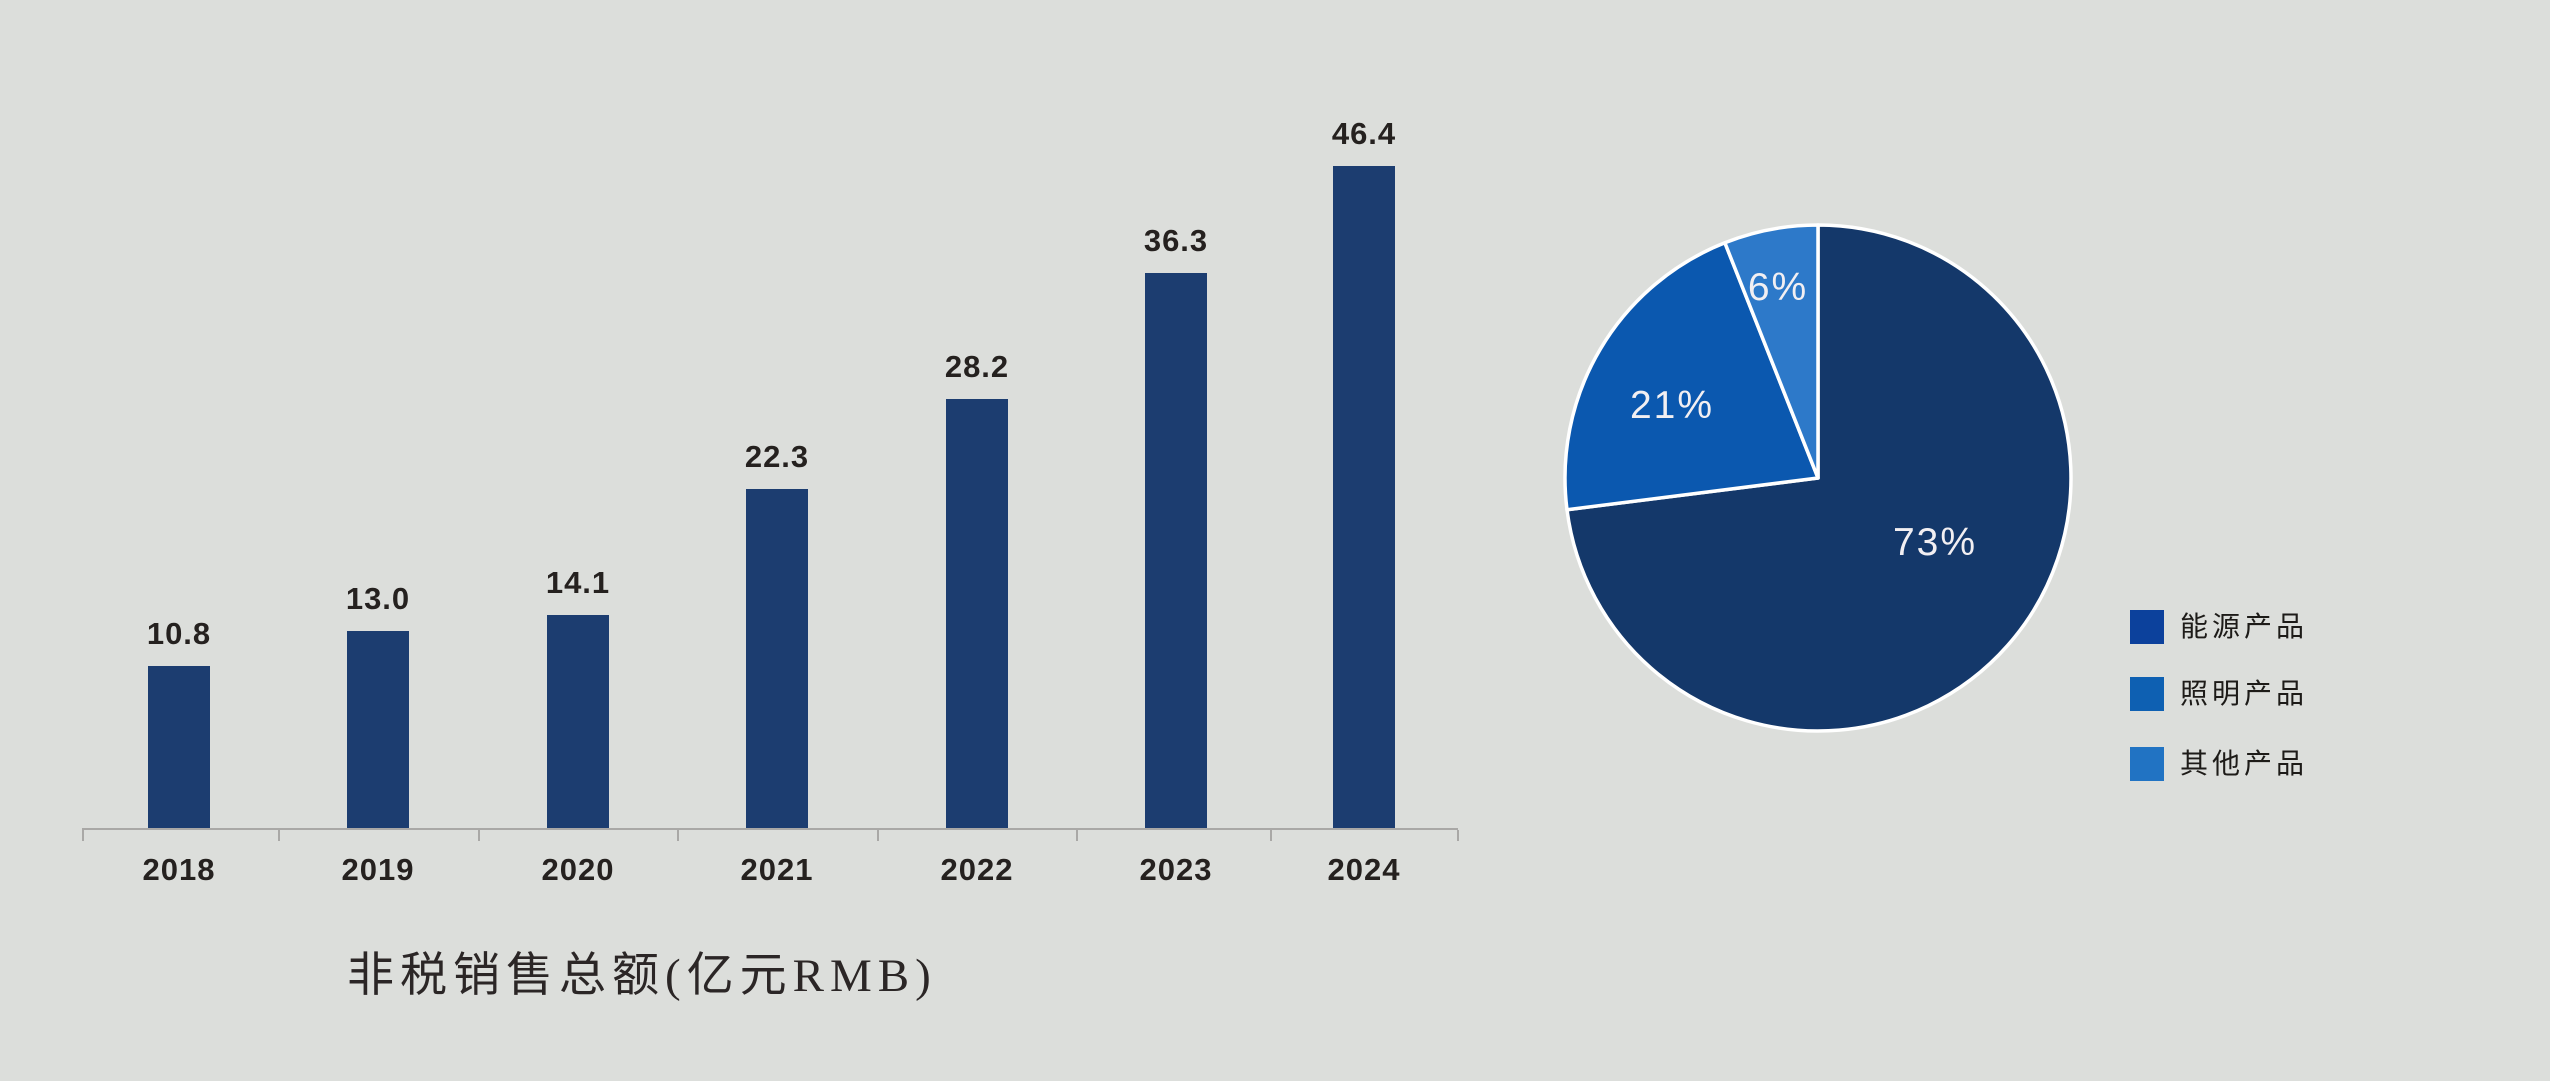  I want to click on x-axis-label-2023: 2023, so click(1176, 869).